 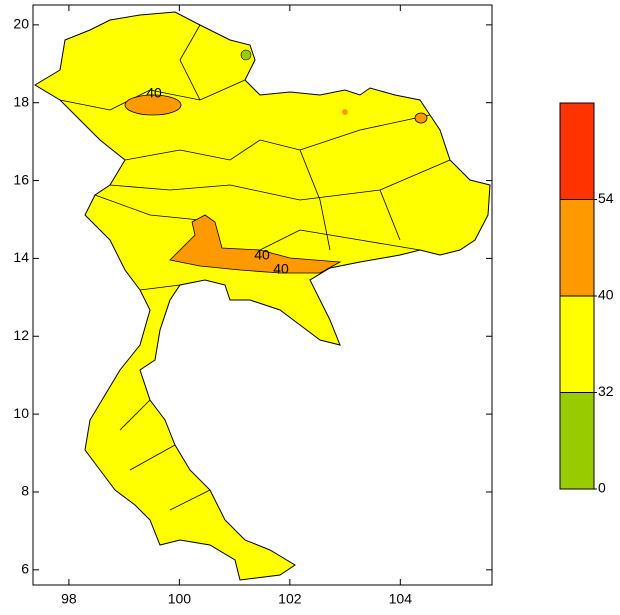 What do you see at coordinates (606, 198) in the screenshot?
I see `colorbar-label: 54` at bounding box center [606, 198].